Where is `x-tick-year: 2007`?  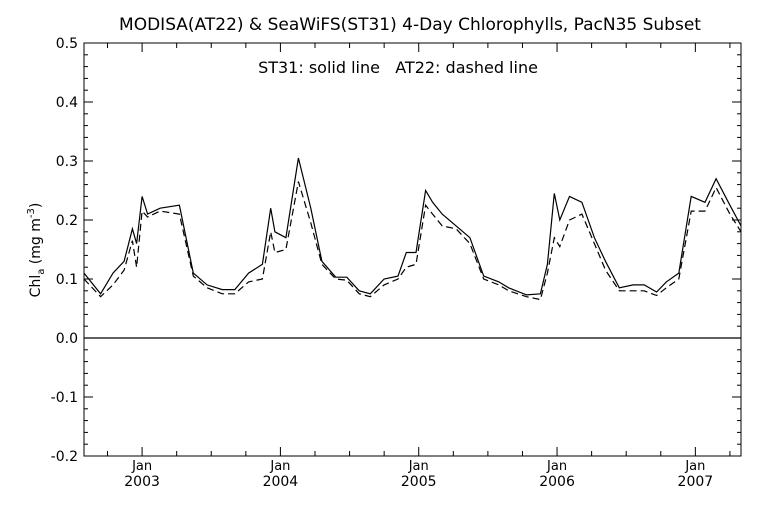 x-tick-year: 2007 is located at coordinates (696, 482).